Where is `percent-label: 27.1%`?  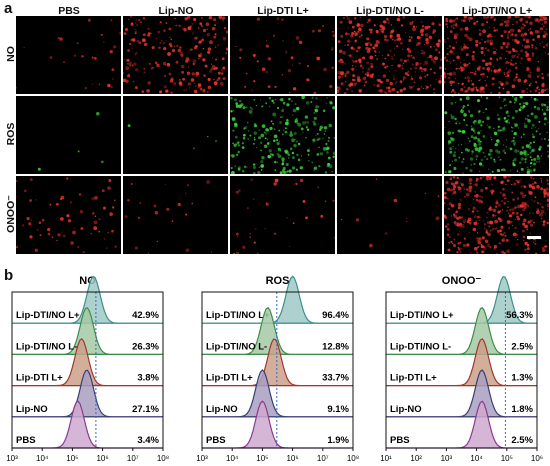 percent-label: 27.1% is located at coordinates (145, 409).